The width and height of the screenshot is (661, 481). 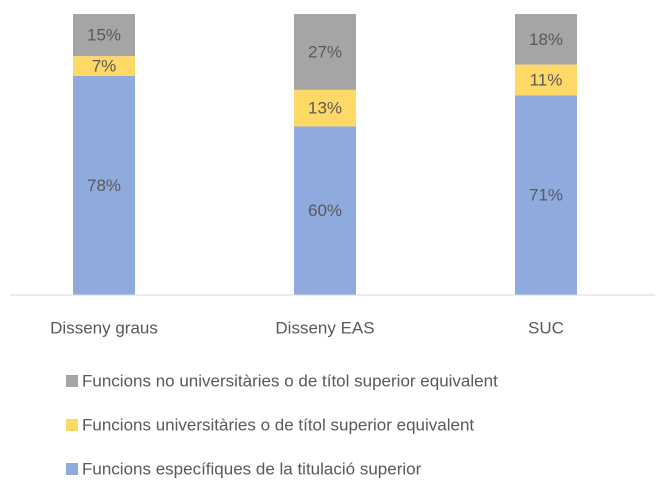 What do you see at coordinates (104, 327) in the screenshot?
I see `x-tick-label: Disseny graus` at bounding box center [104, 327].